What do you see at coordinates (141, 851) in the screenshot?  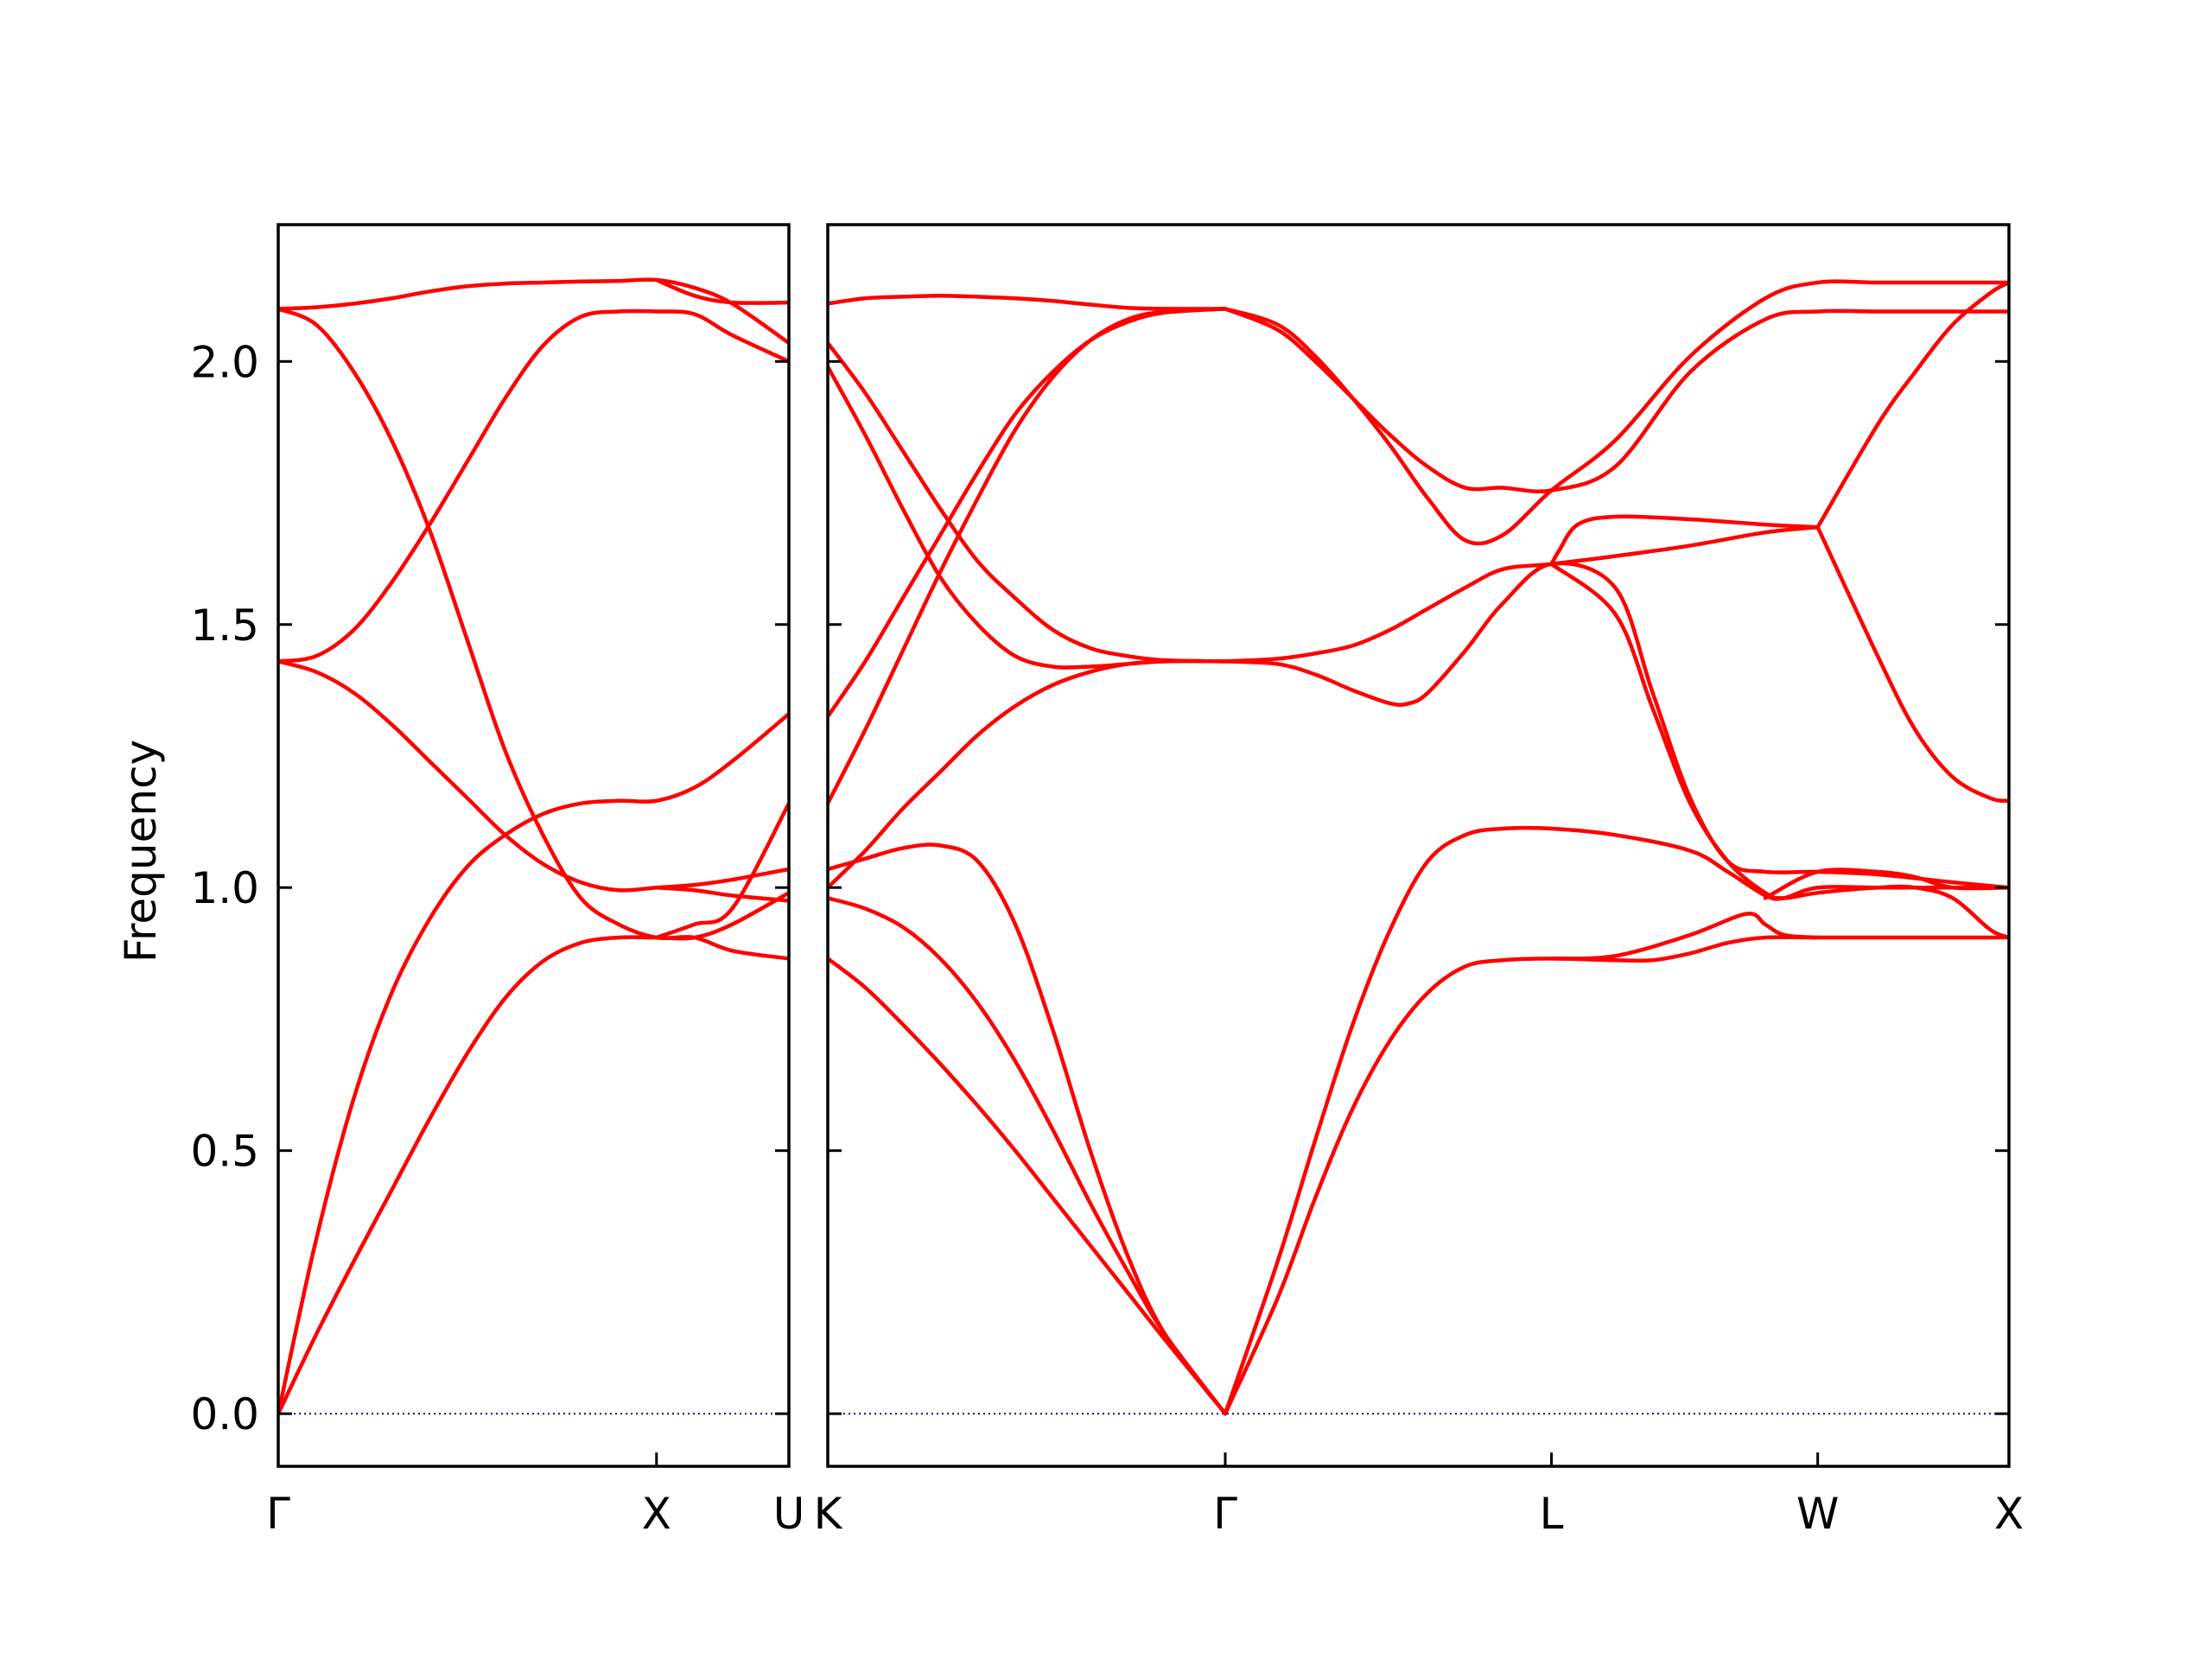 I see `y-axis-label: Frequency` at bounding box center [141, 851].